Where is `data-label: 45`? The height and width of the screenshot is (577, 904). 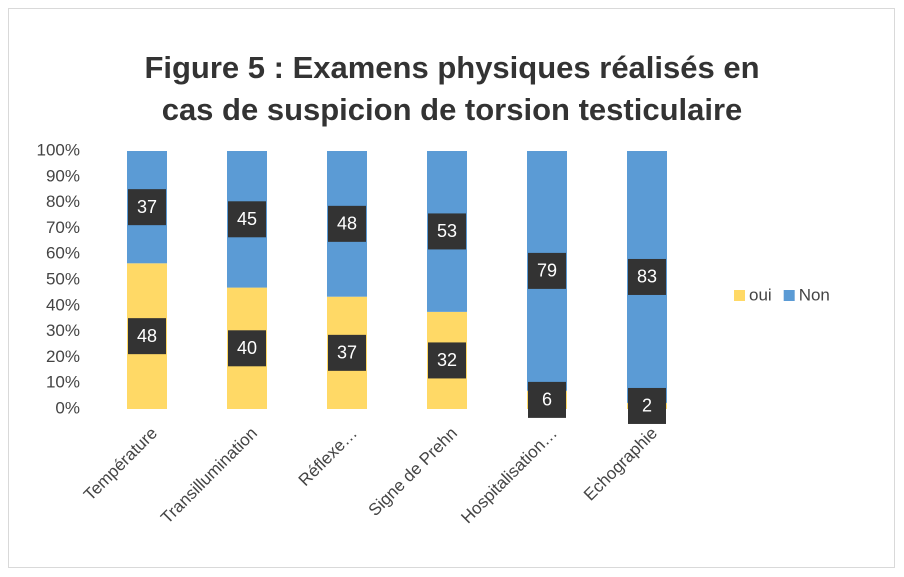 data-label: 45 is located at coordinates (247, 219).